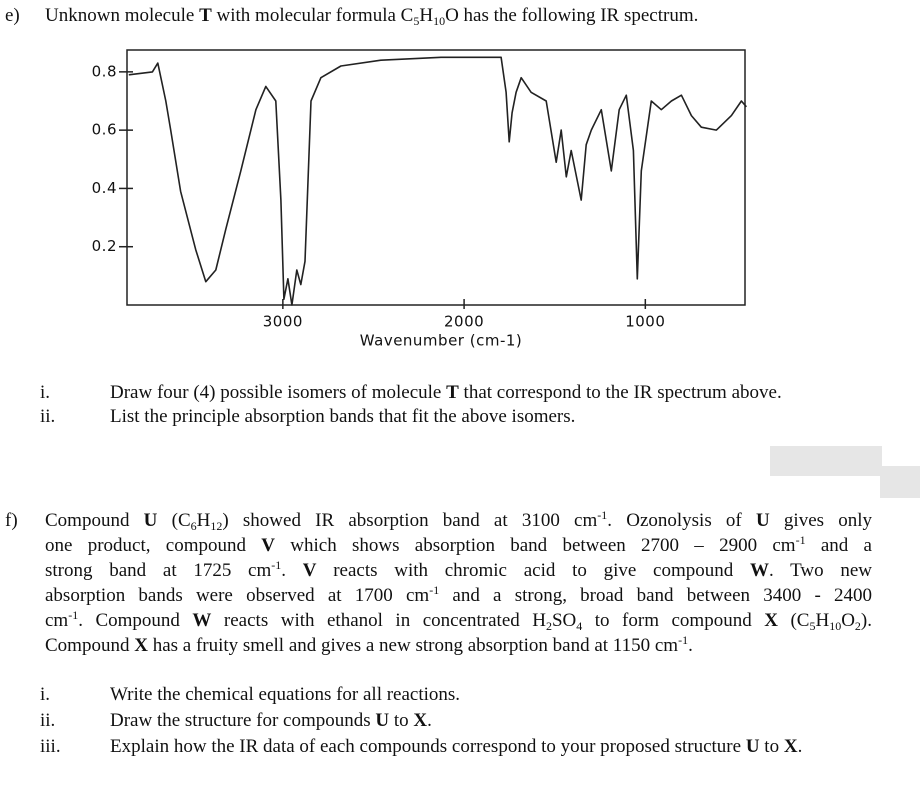 The width and height of the screenshot is (924, 785). Describe the element at coordinates (378, 620) in the screenshot. I see `text-run: reacts with ethanol in concentrated H` at that location.